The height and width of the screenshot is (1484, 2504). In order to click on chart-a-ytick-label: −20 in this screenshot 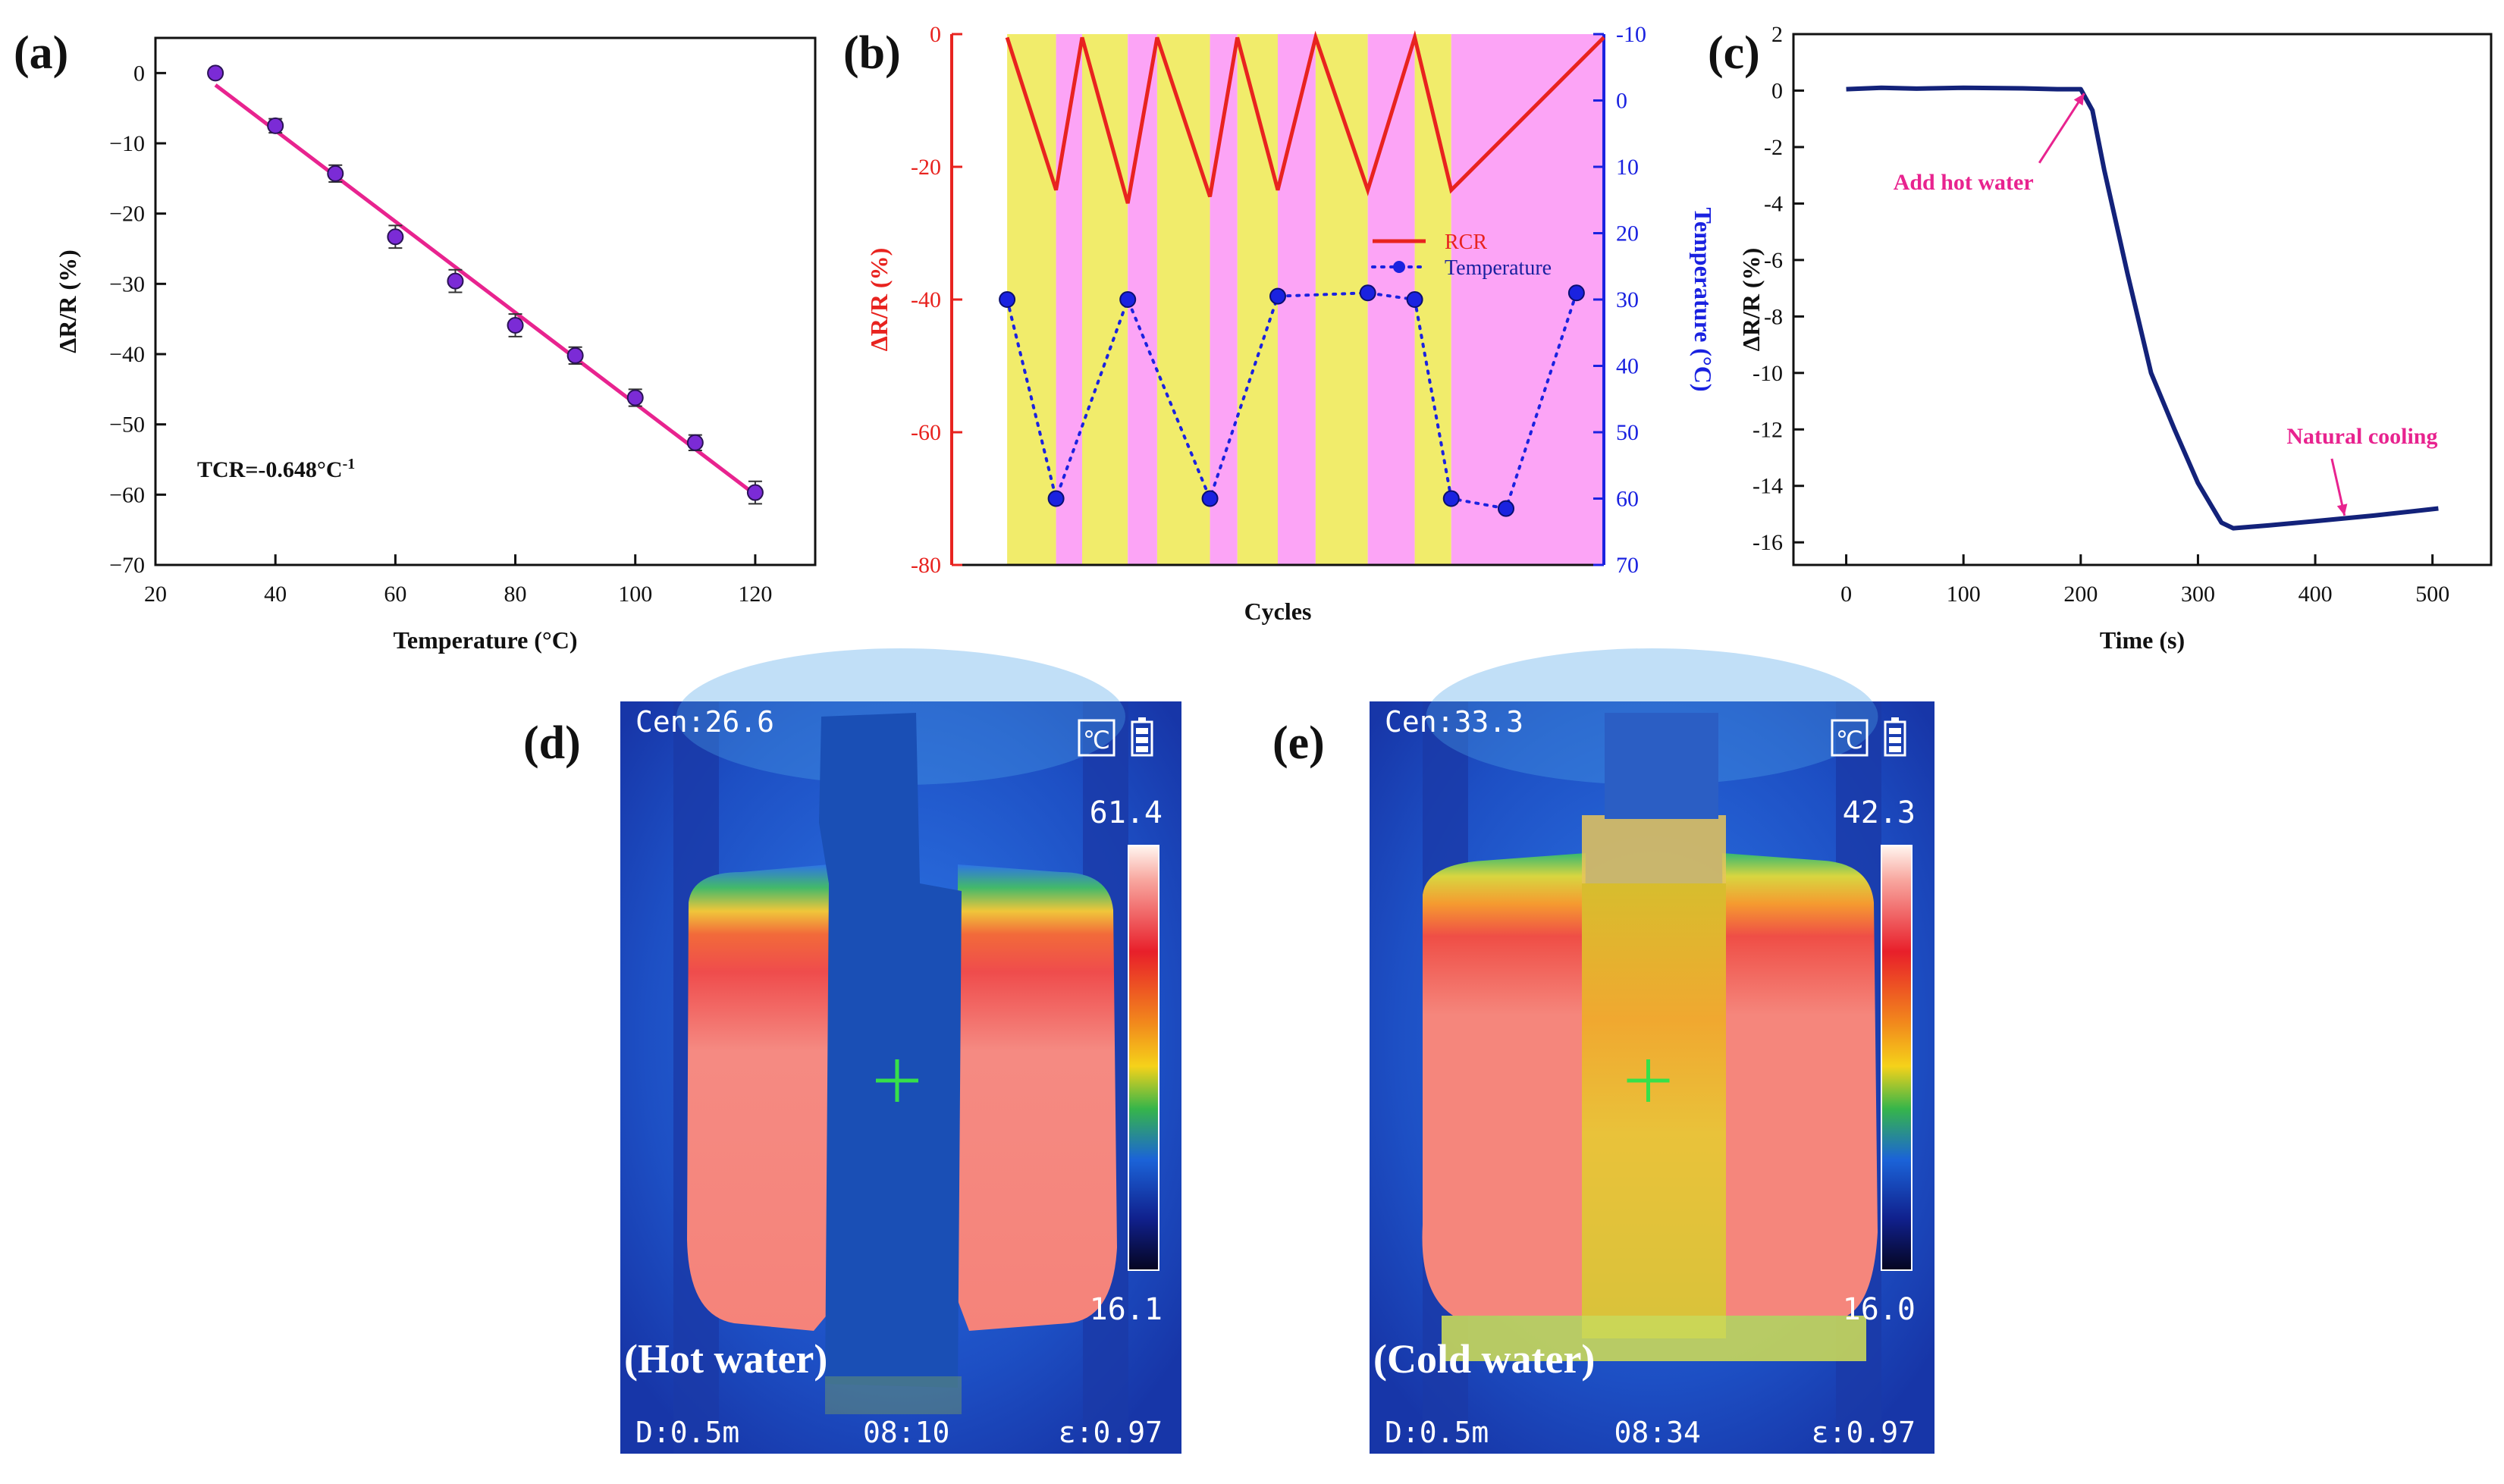, I will do `click(127, 215)`.